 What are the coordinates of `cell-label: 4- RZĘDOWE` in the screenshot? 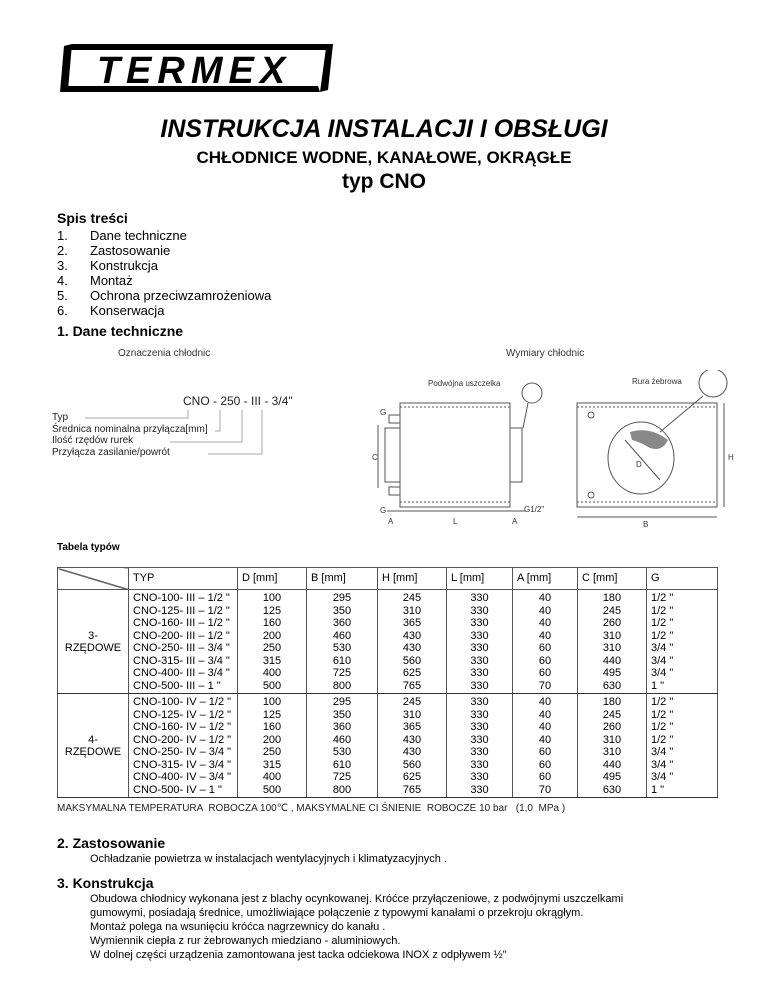 It's located at (93, 745).